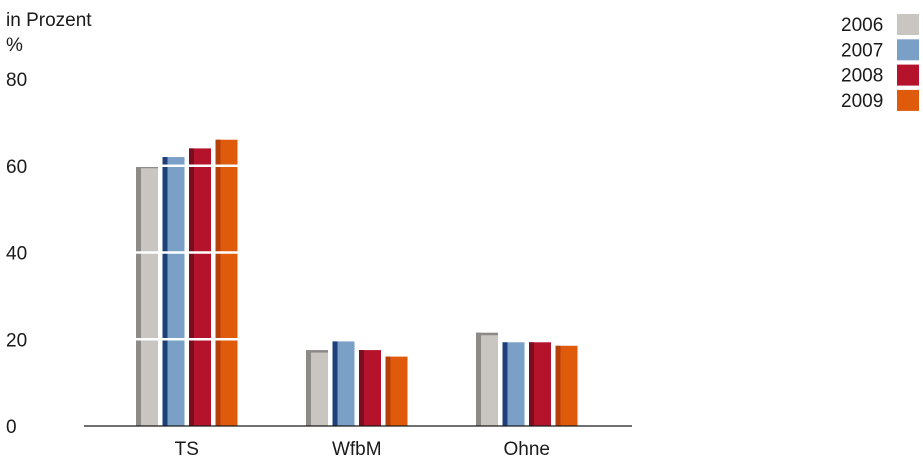 This screenshot has height=459, width=923. What do you see at coordinates (908, 24) in the screenshot?
I see `legend-swatch-2006` at bounding box center [908, 24].